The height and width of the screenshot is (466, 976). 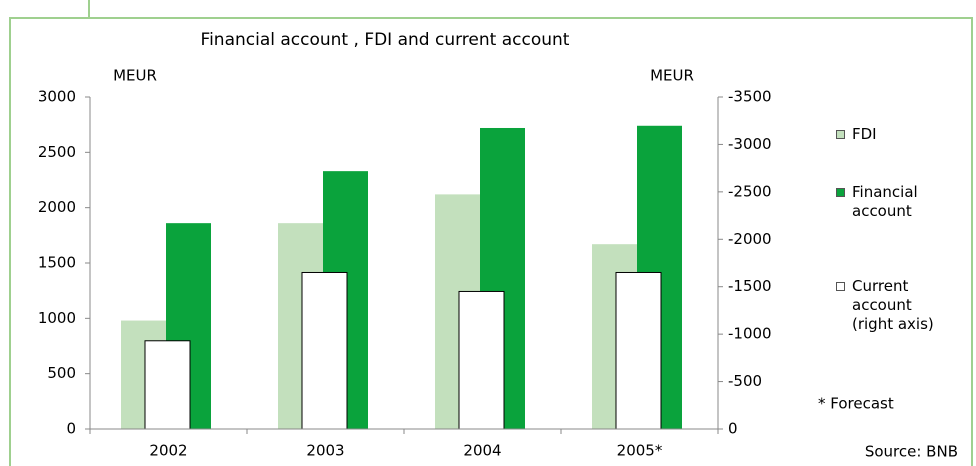 I want to click on x-tick-label: 2004, so click(x=482, y=451).